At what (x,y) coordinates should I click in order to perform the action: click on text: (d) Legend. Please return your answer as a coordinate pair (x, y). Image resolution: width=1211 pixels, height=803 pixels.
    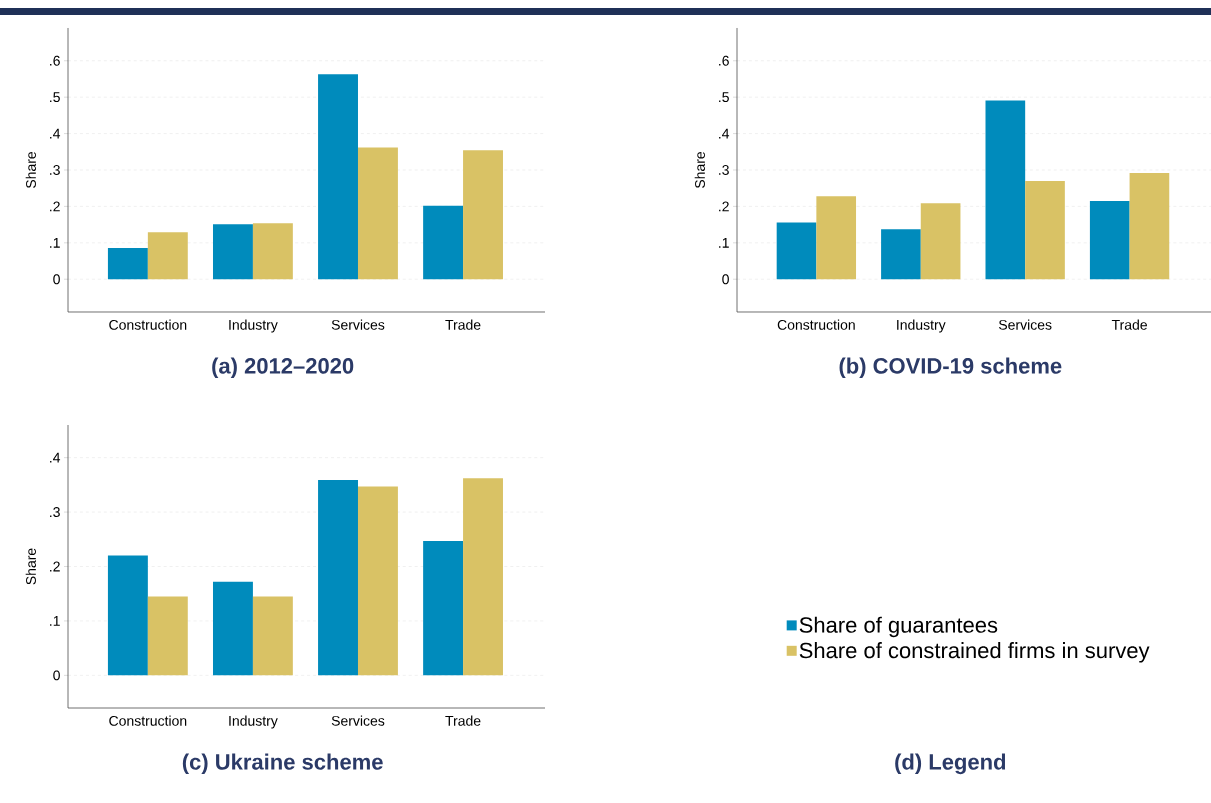
    Looking at the image, I should click on (950, 764).